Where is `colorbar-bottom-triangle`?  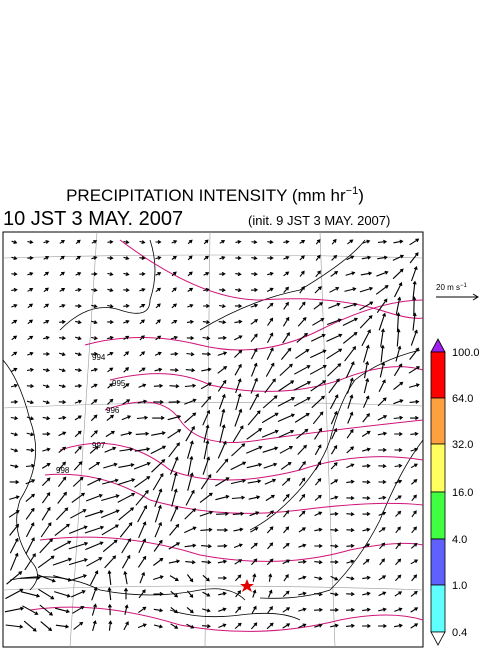 colorbar-bottom-triangle is located at coordinates (438, 638).